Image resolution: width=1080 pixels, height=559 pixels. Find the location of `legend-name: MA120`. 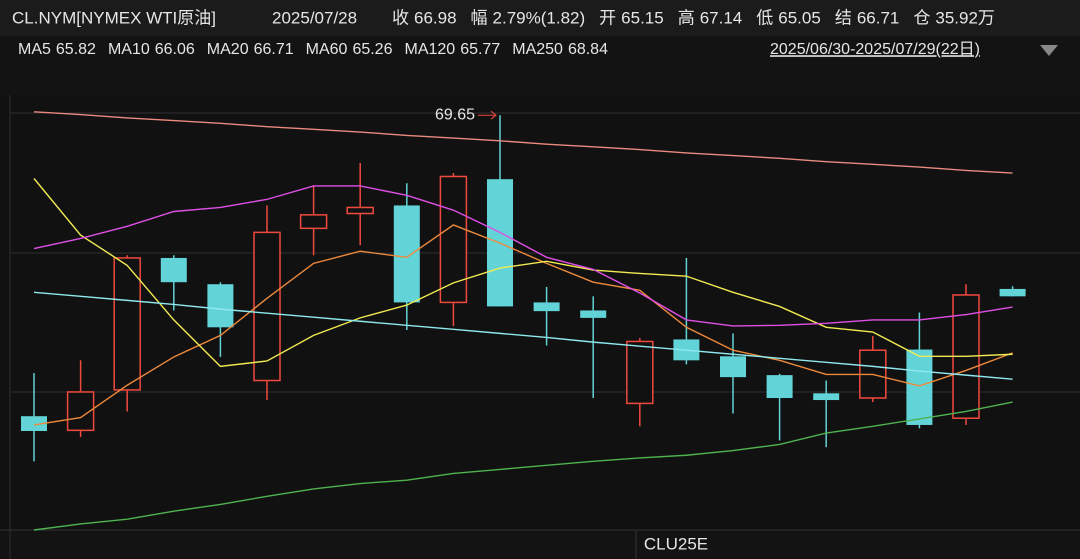

legend-name: MA120 is located at coordinates (429, 49).